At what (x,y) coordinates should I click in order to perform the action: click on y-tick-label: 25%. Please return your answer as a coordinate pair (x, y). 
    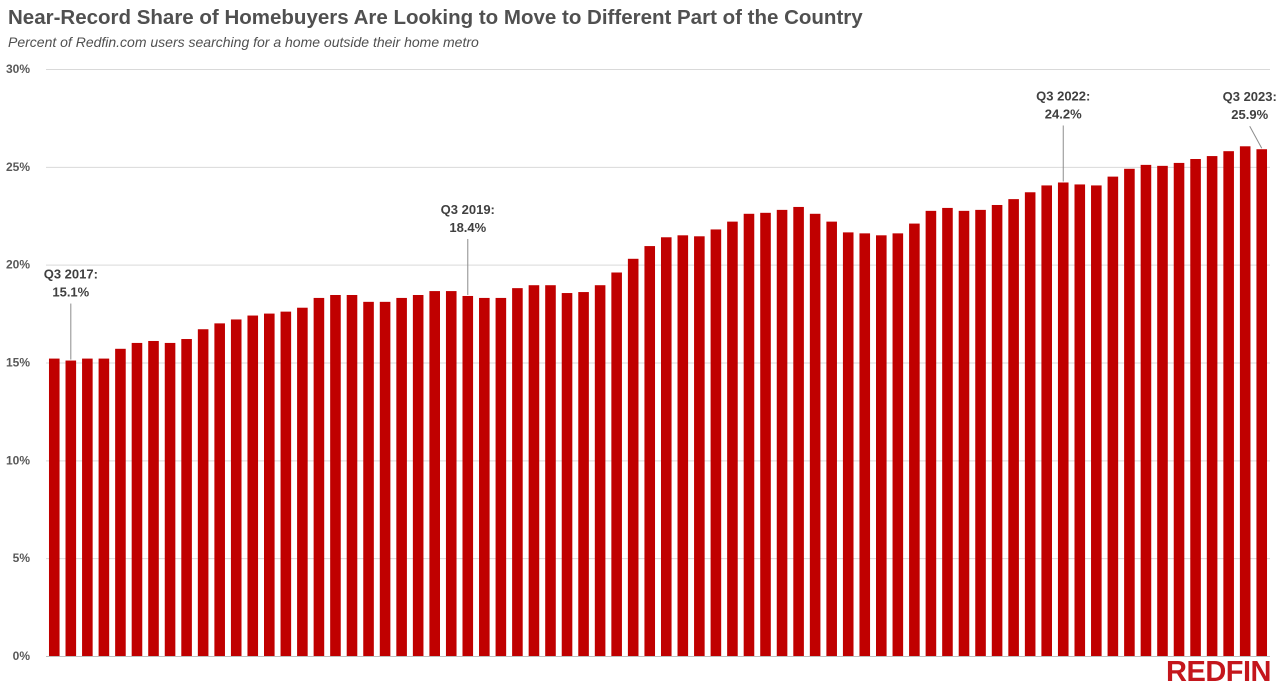
    Looking at the image, I should click on (18, 167).